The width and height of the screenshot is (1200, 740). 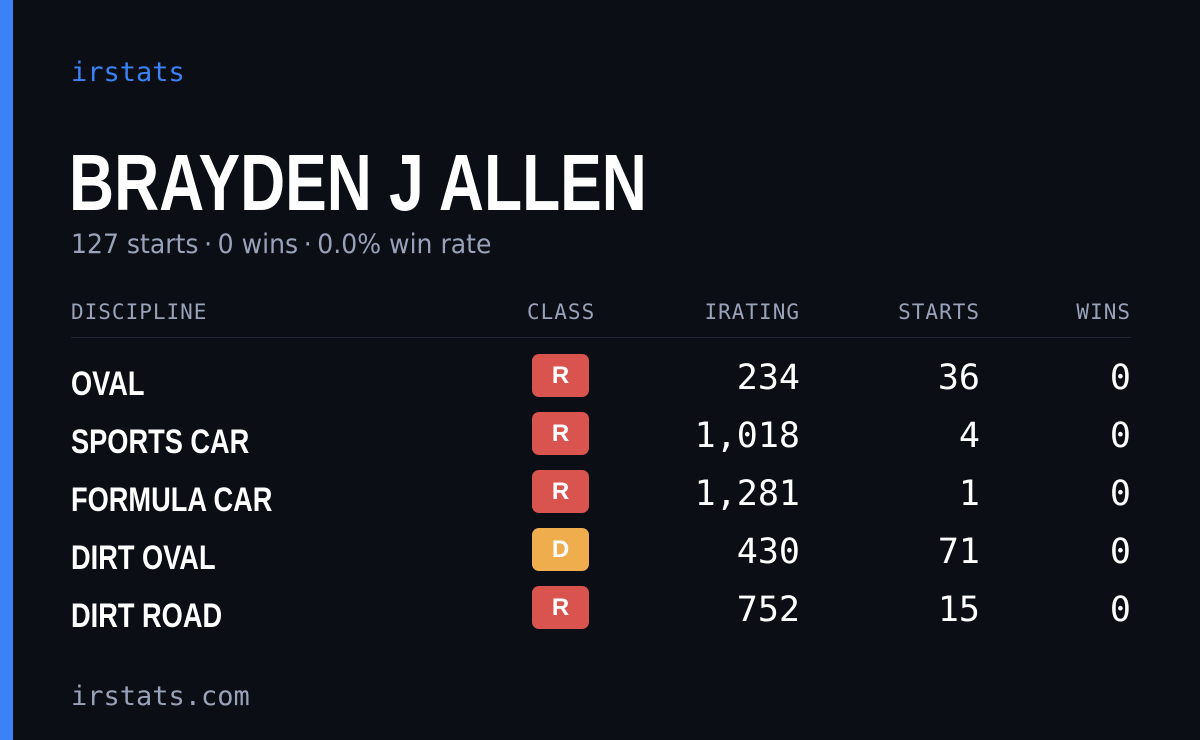 What do you see at coordinates (601, 314) in the screenshot?
I see `table-header: DISCIPLINE CLASS IRATING STARTS WINS` at bounding box center [601, 314].